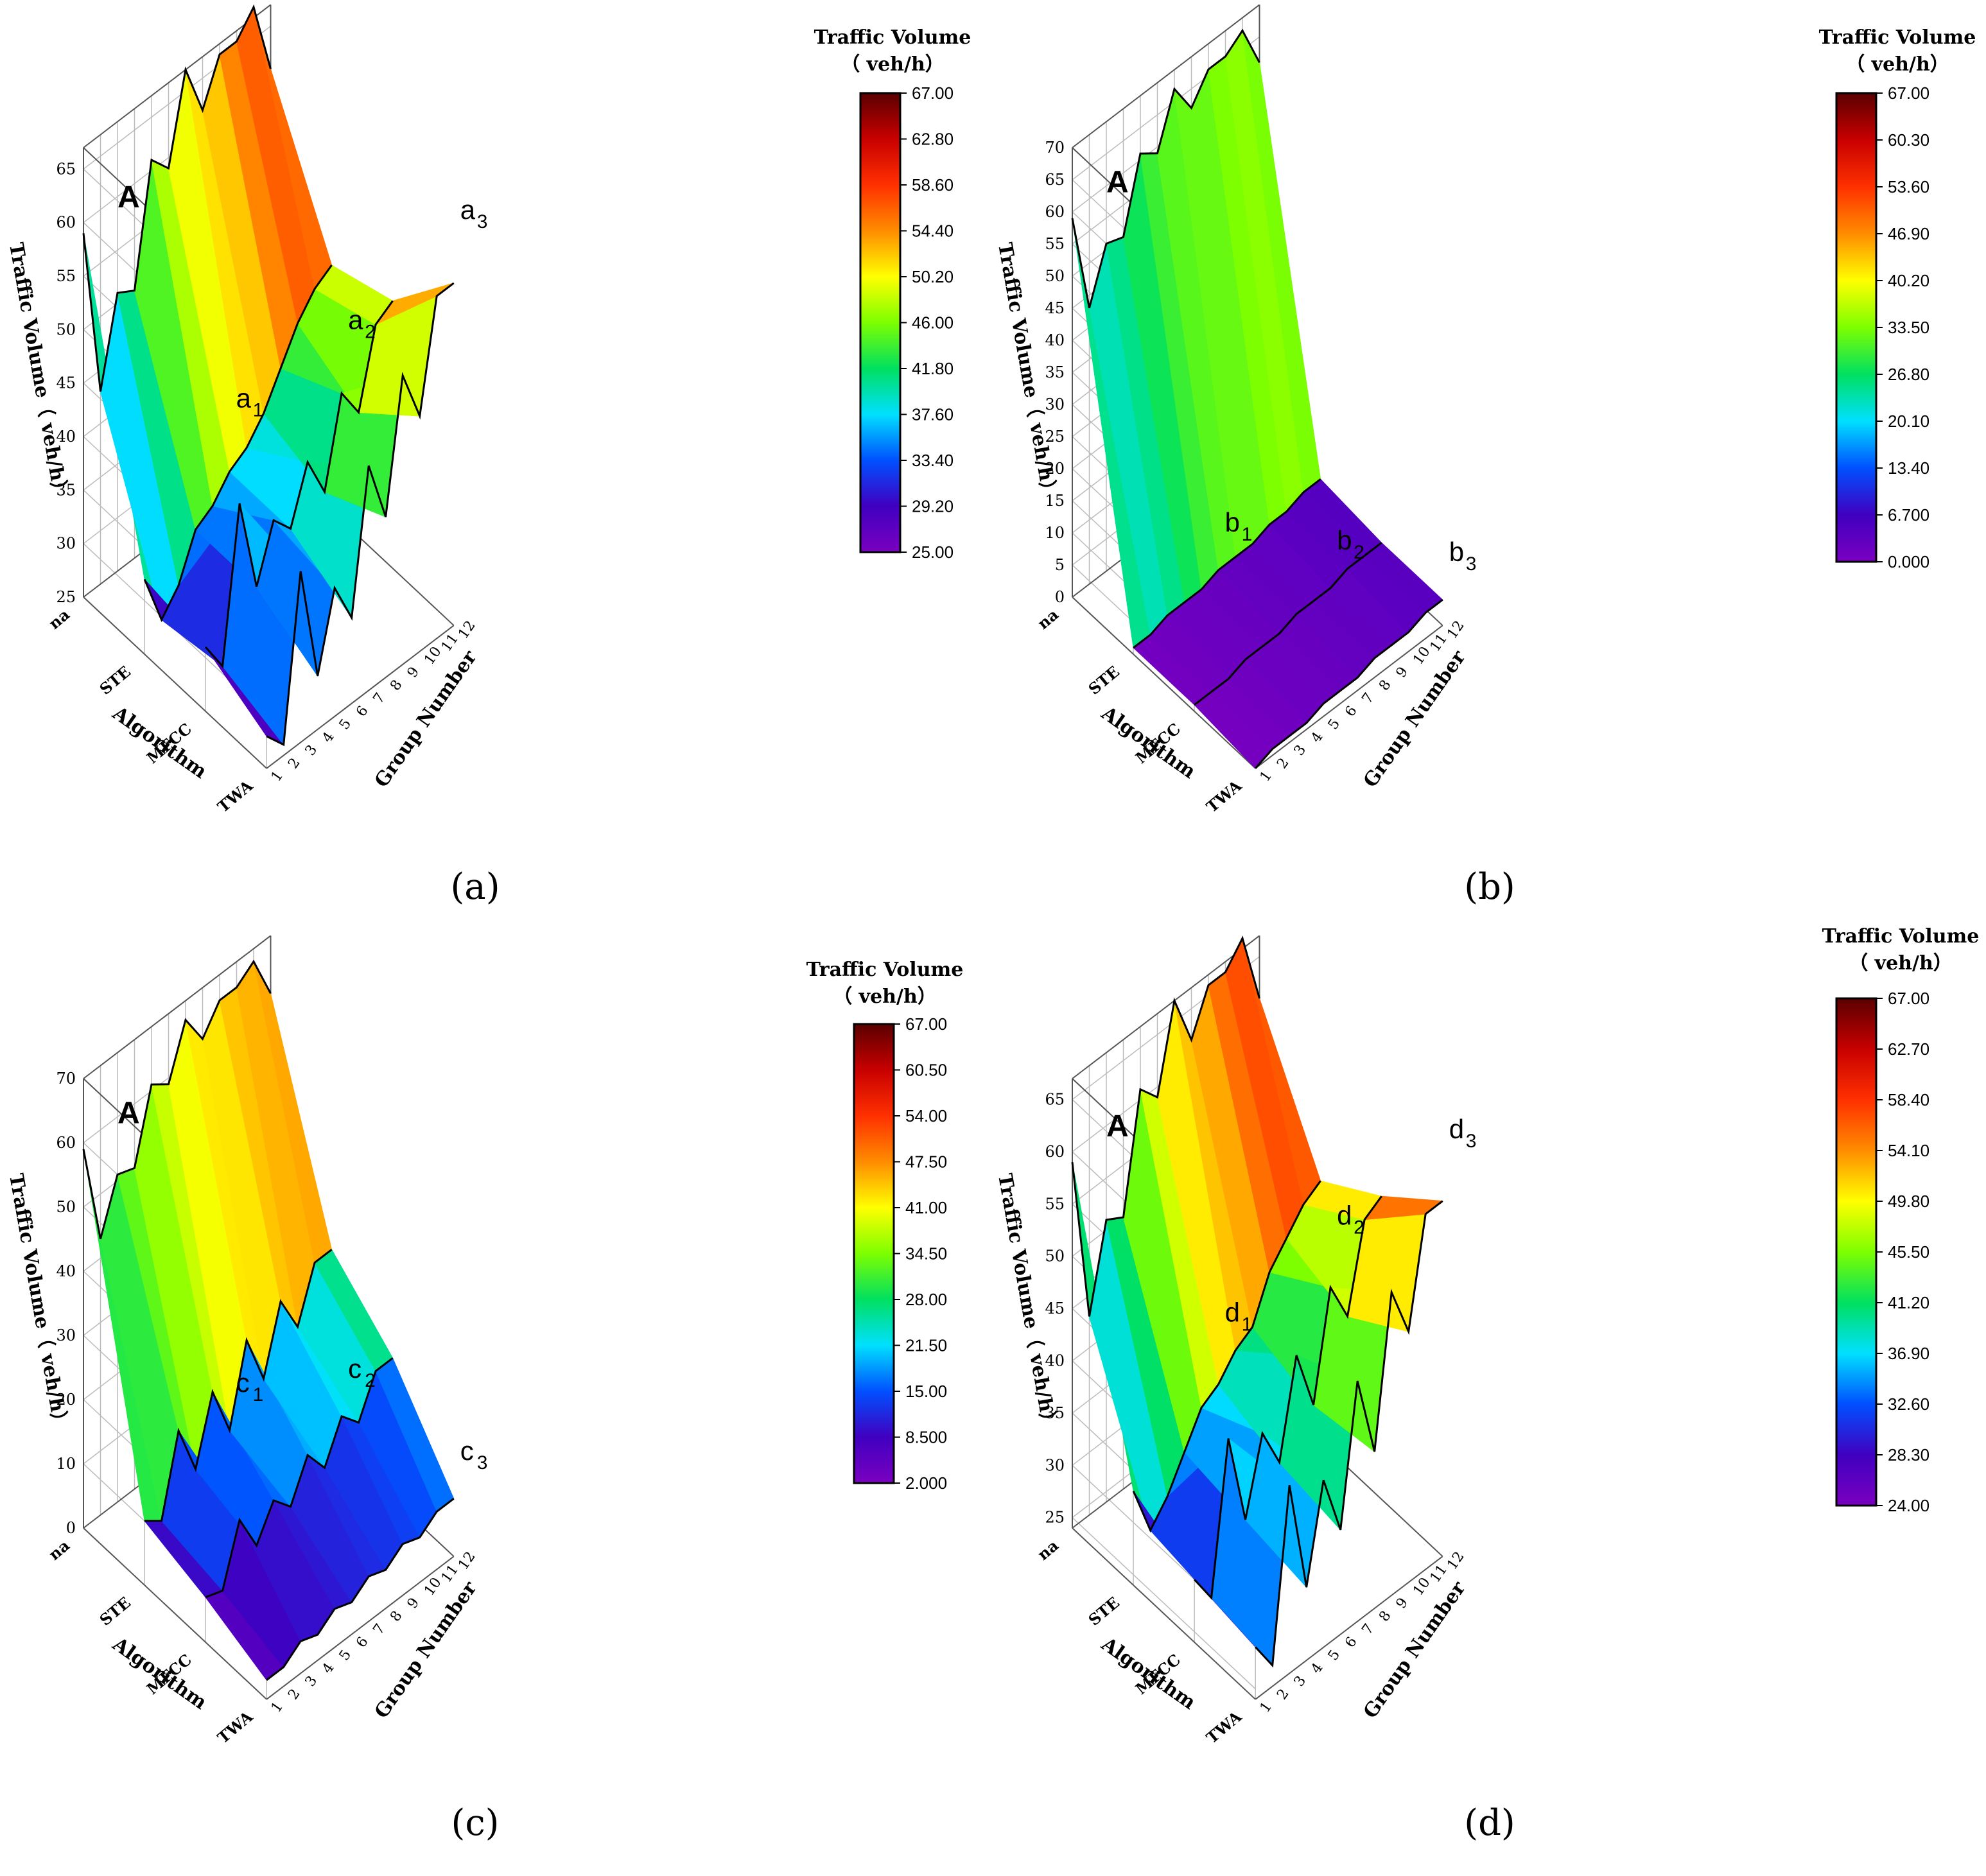 This screenshot has height=1876, width=1986. Describe the element at coordinates (1456, 1129) in the screenshot. I see `series-label-3: d` at that location.